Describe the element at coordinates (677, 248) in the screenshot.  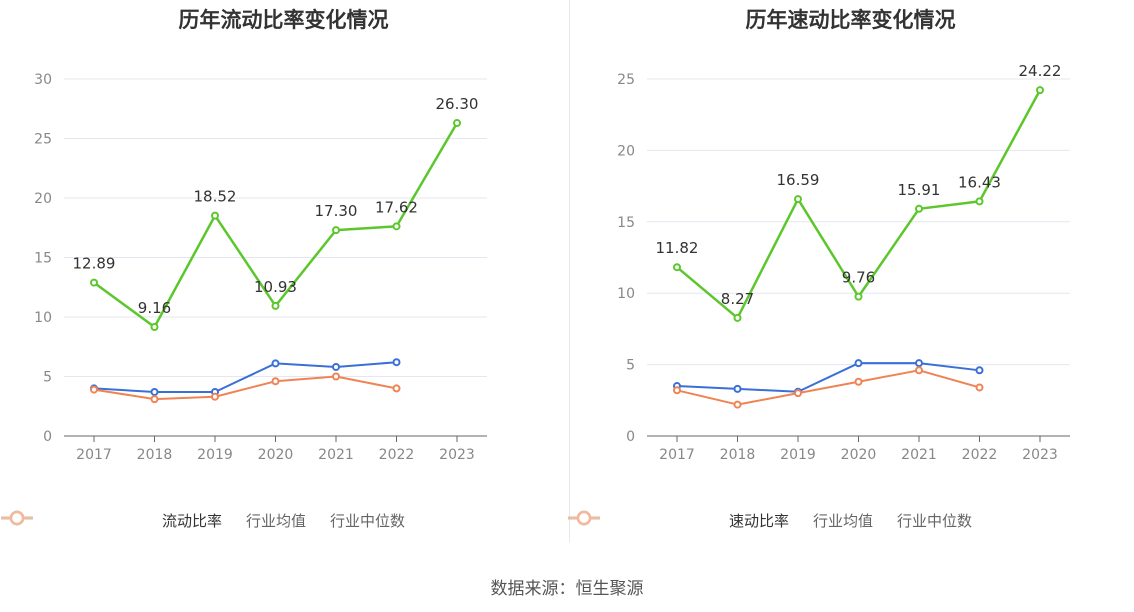
I see `data-label: 11.82` at that location.